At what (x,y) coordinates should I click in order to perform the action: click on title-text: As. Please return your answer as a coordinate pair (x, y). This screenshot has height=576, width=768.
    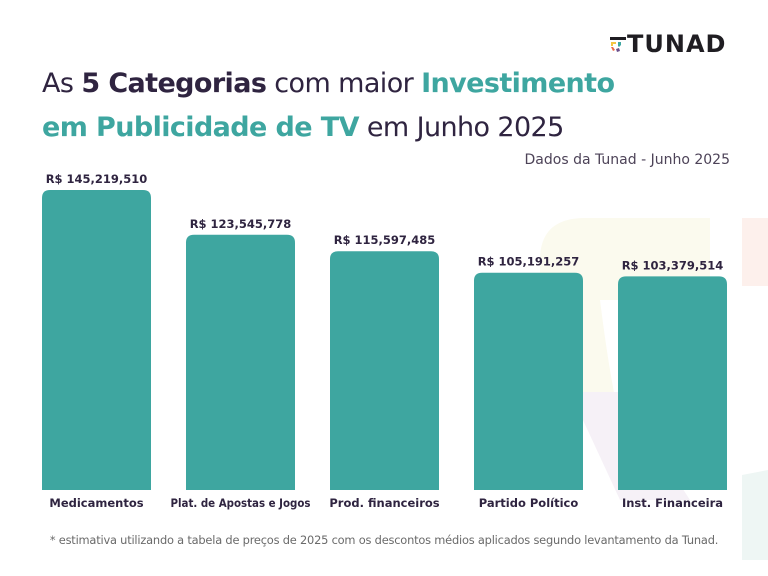
    Looking at the image, I should click on (62, 83).